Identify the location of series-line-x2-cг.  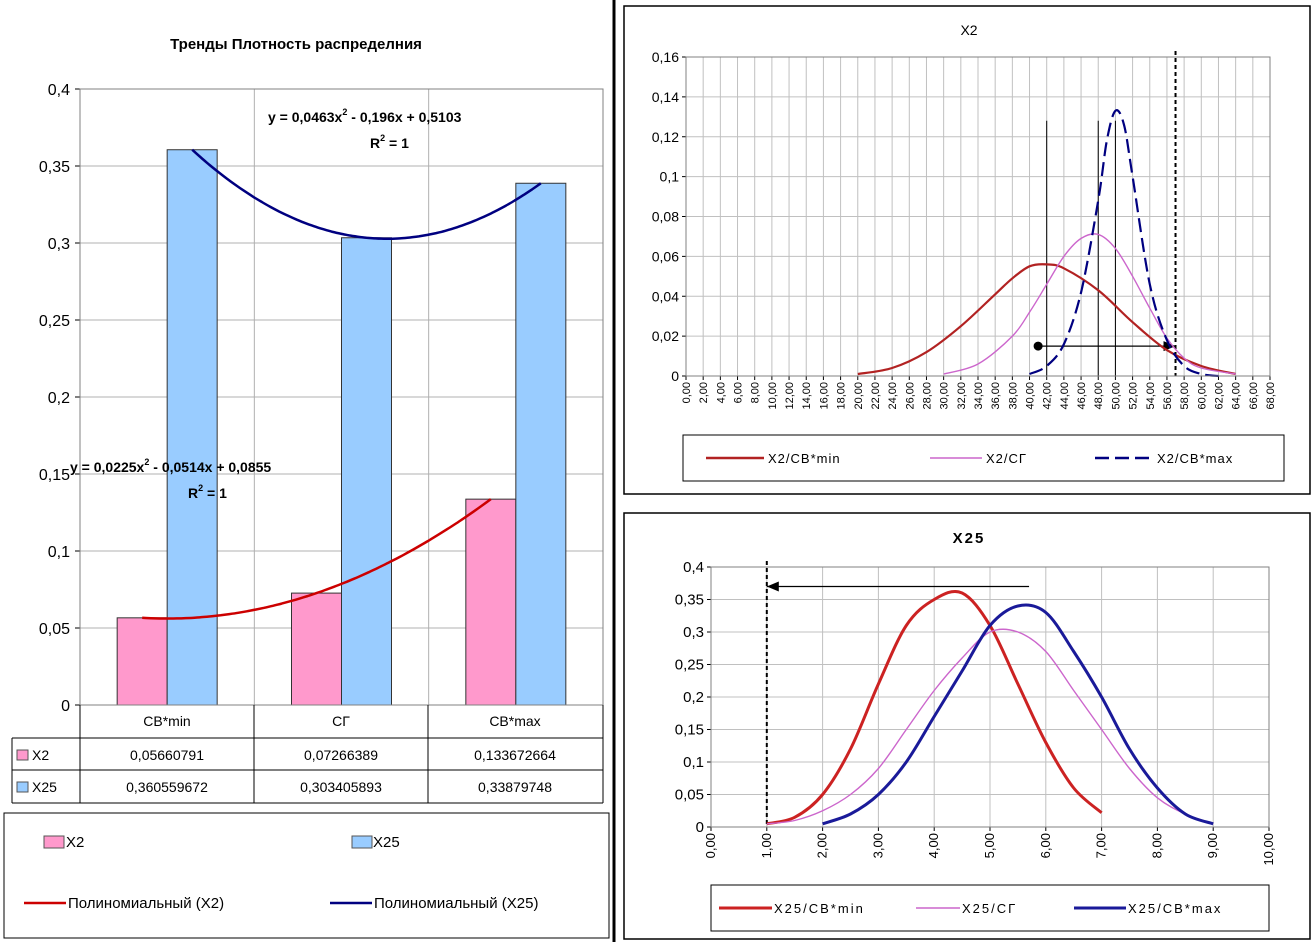
(1089, 304).